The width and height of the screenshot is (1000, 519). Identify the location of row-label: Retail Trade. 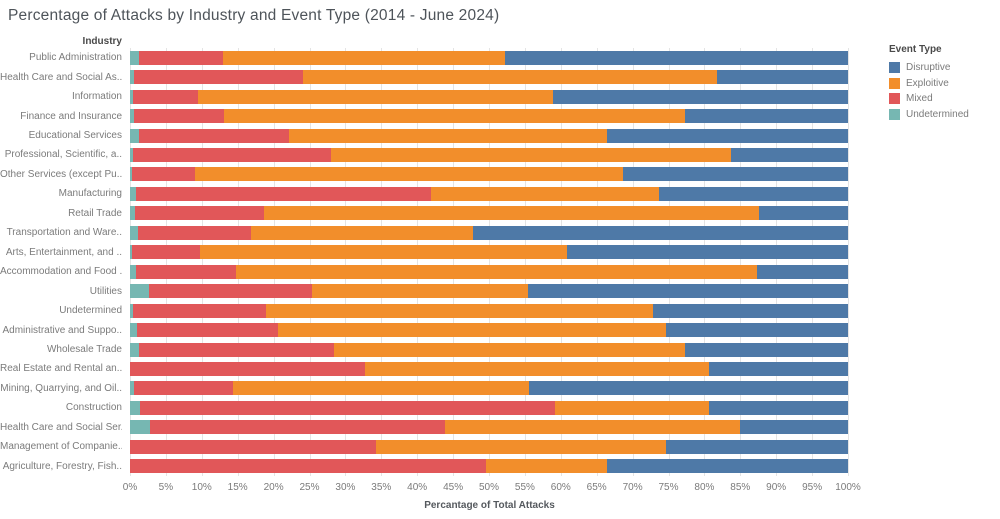
(95, 213).